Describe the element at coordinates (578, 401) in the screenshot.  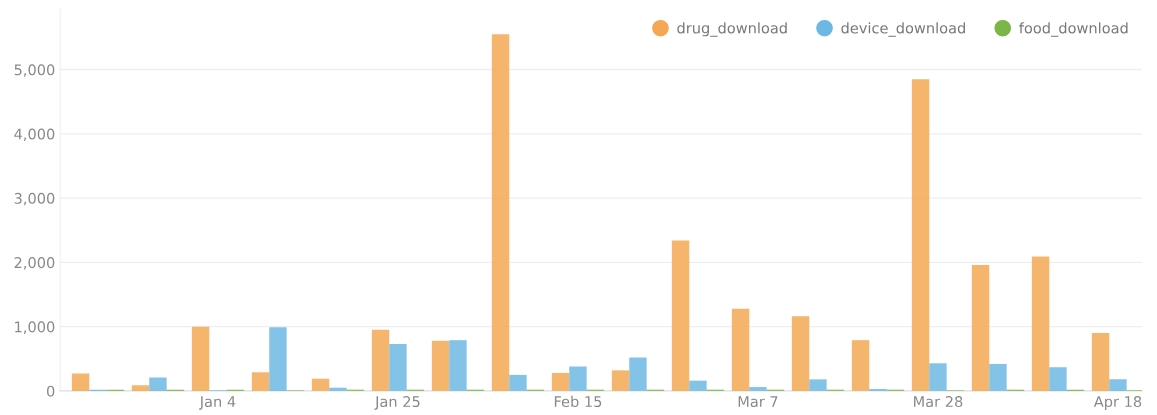
I see `x-tick-label: Feb 15` at that location.